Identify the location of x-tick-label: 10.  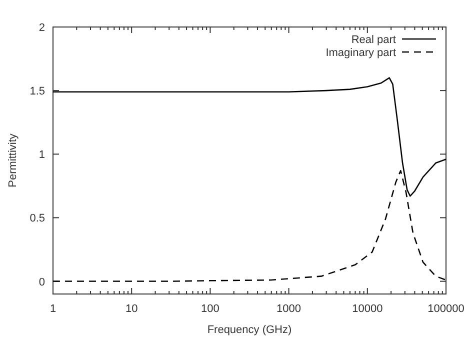
(131, 309).